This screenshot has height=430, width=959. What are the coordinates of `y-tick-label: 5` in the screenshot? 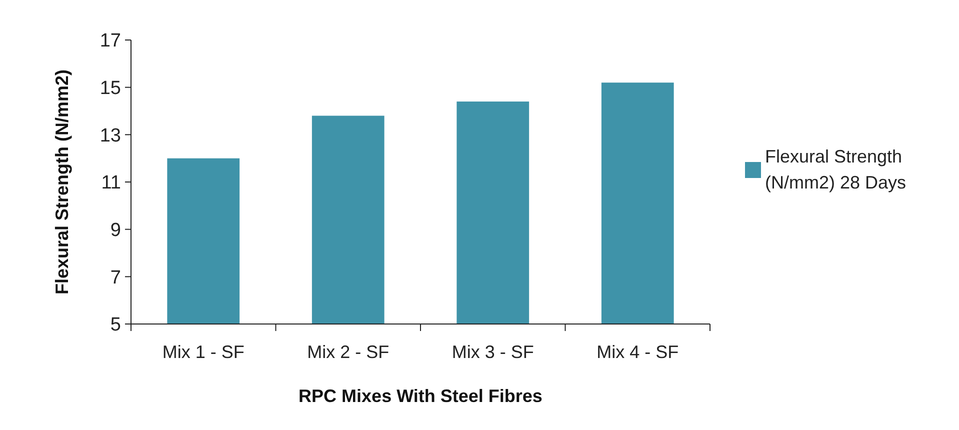 It's located at (115, 325).